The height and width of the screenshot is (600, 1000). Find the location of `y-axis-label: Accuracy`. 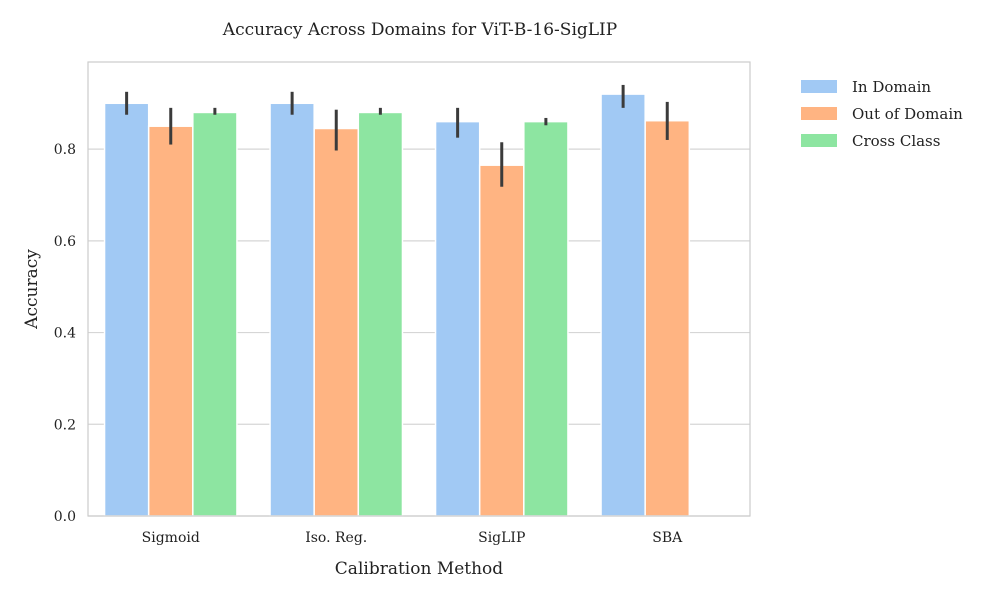

y-axis-label: Accuracy is located at coordinates (32, 289).